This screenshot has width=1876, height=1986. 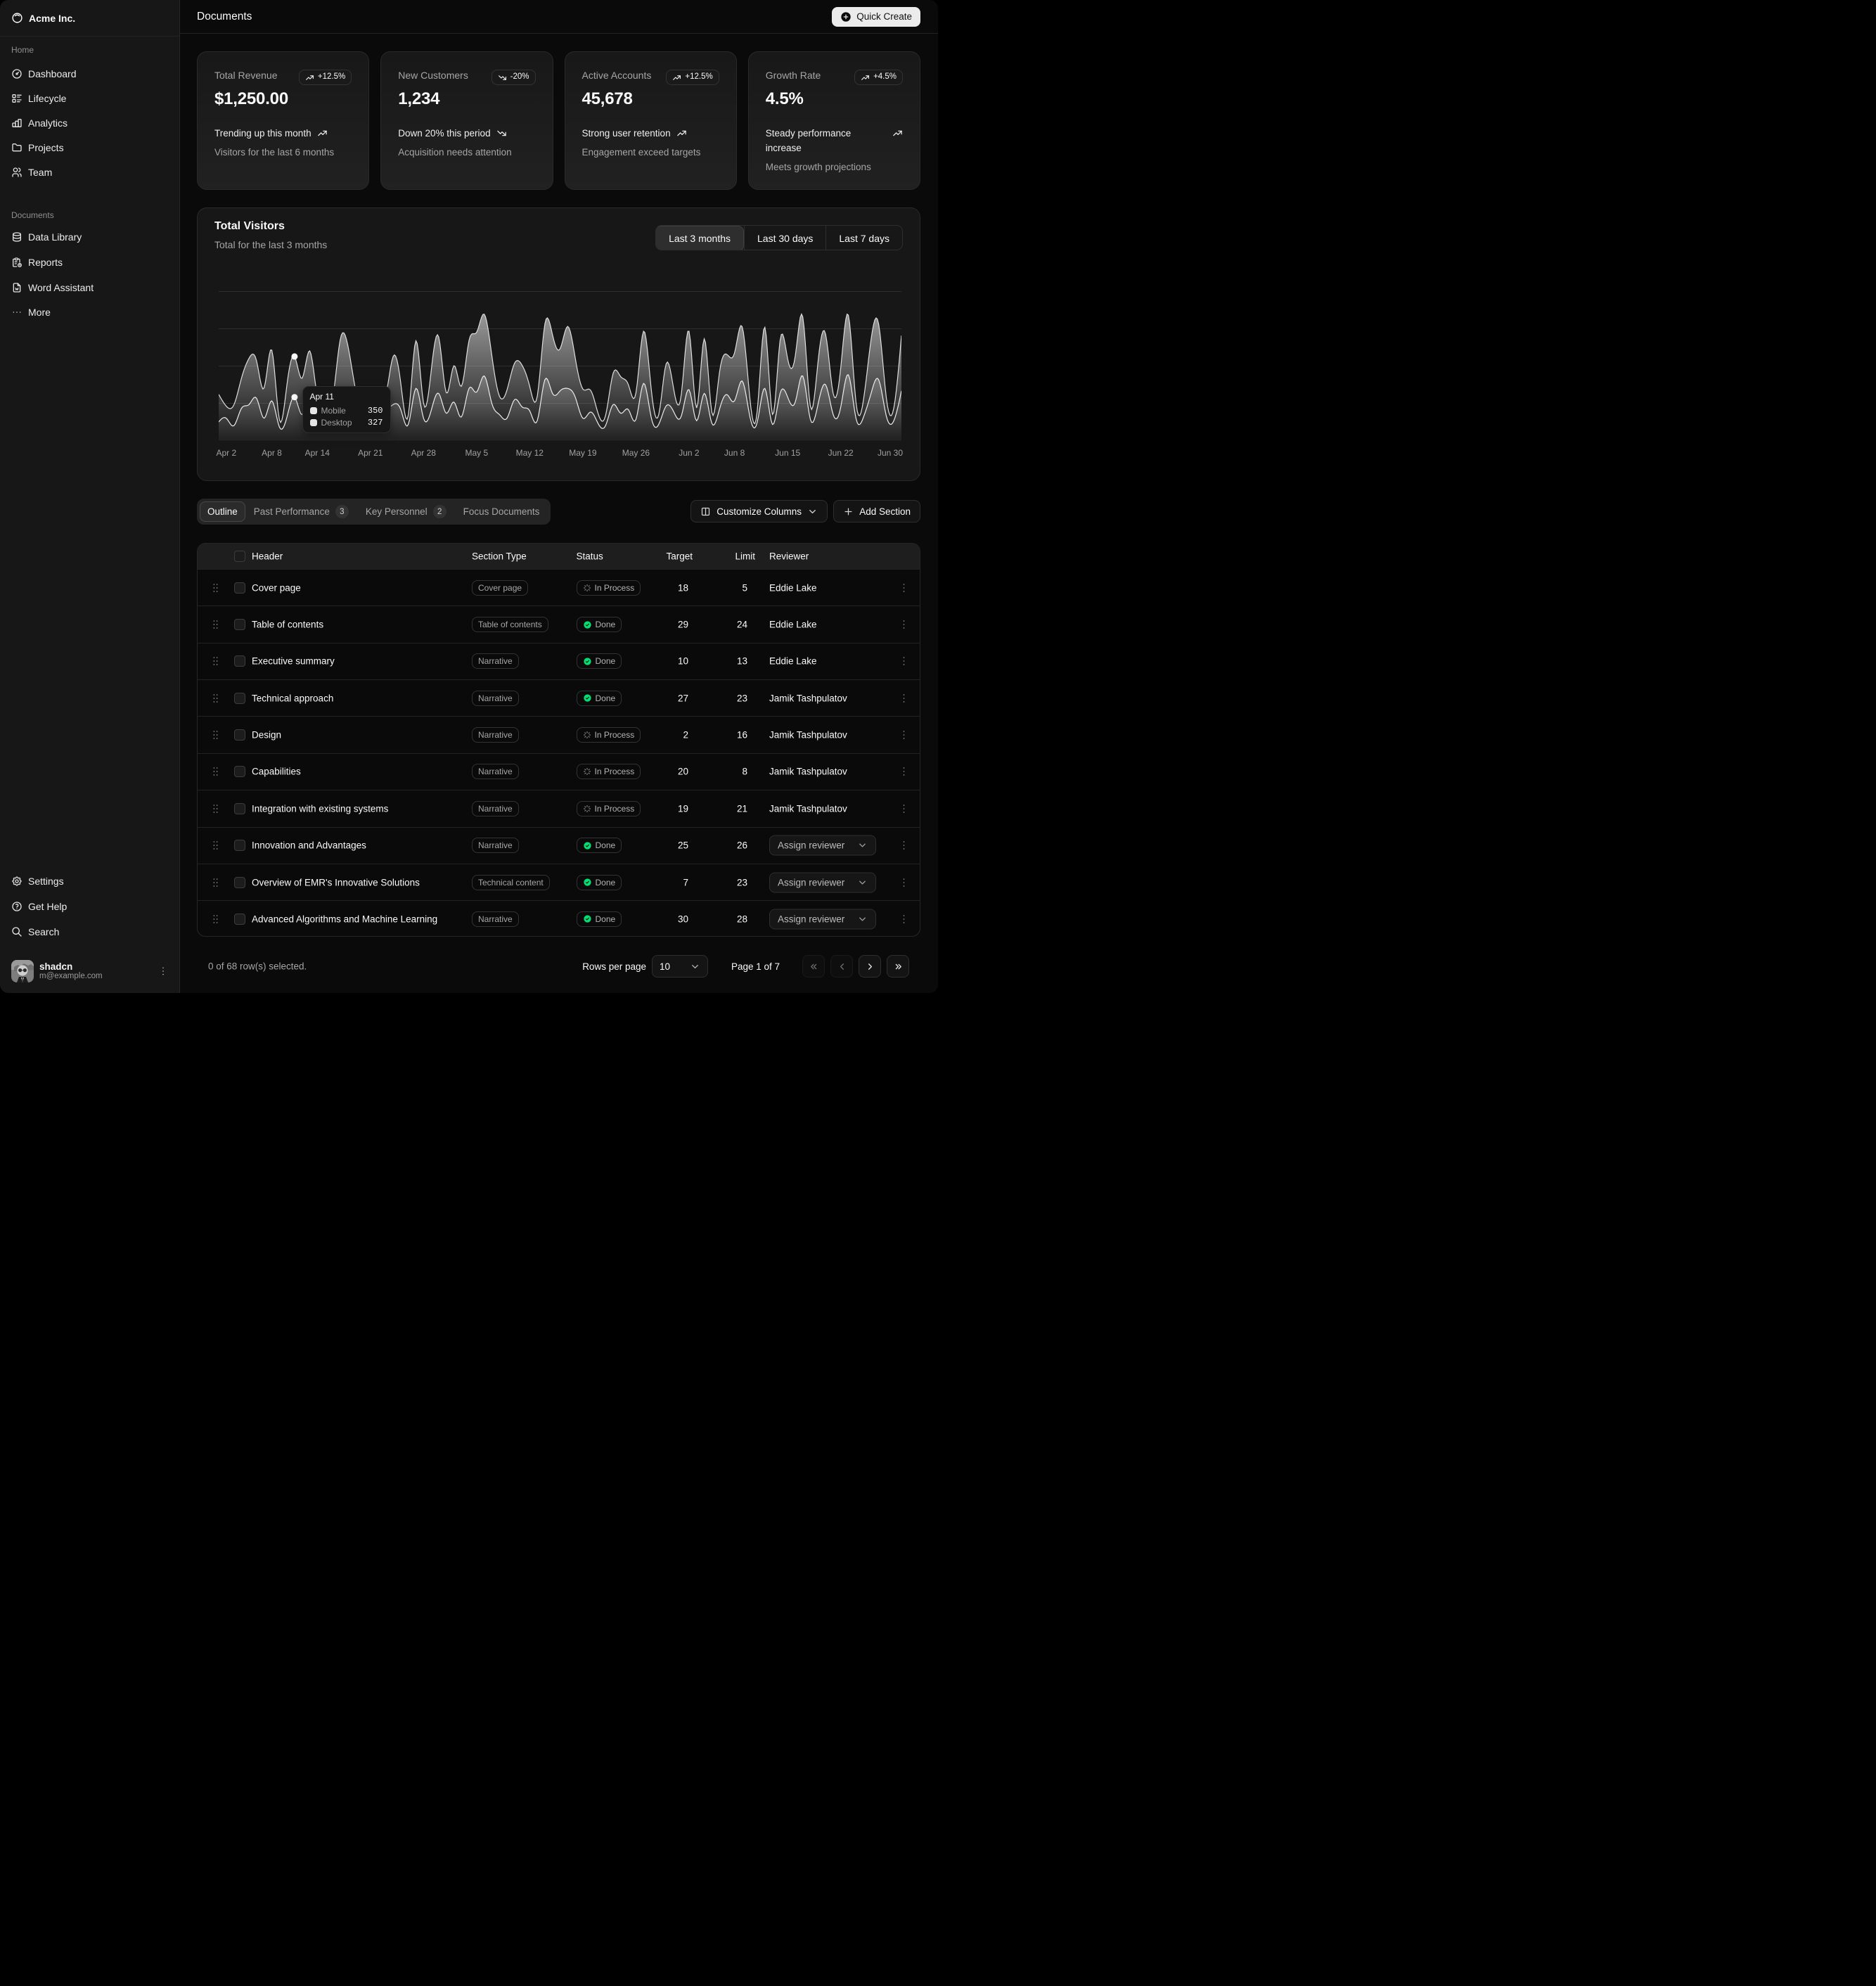 What do you see at coordinates (689, 453) in the screenshot?
I see `svg-text: Jun 2` at bounding box center [689, 453].